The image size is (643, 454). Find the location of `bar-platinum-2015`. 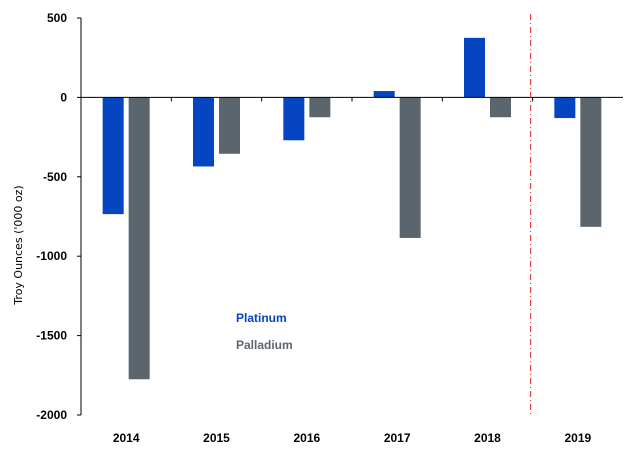

bar-platinum-2015 is located at coordinates (203, 132).